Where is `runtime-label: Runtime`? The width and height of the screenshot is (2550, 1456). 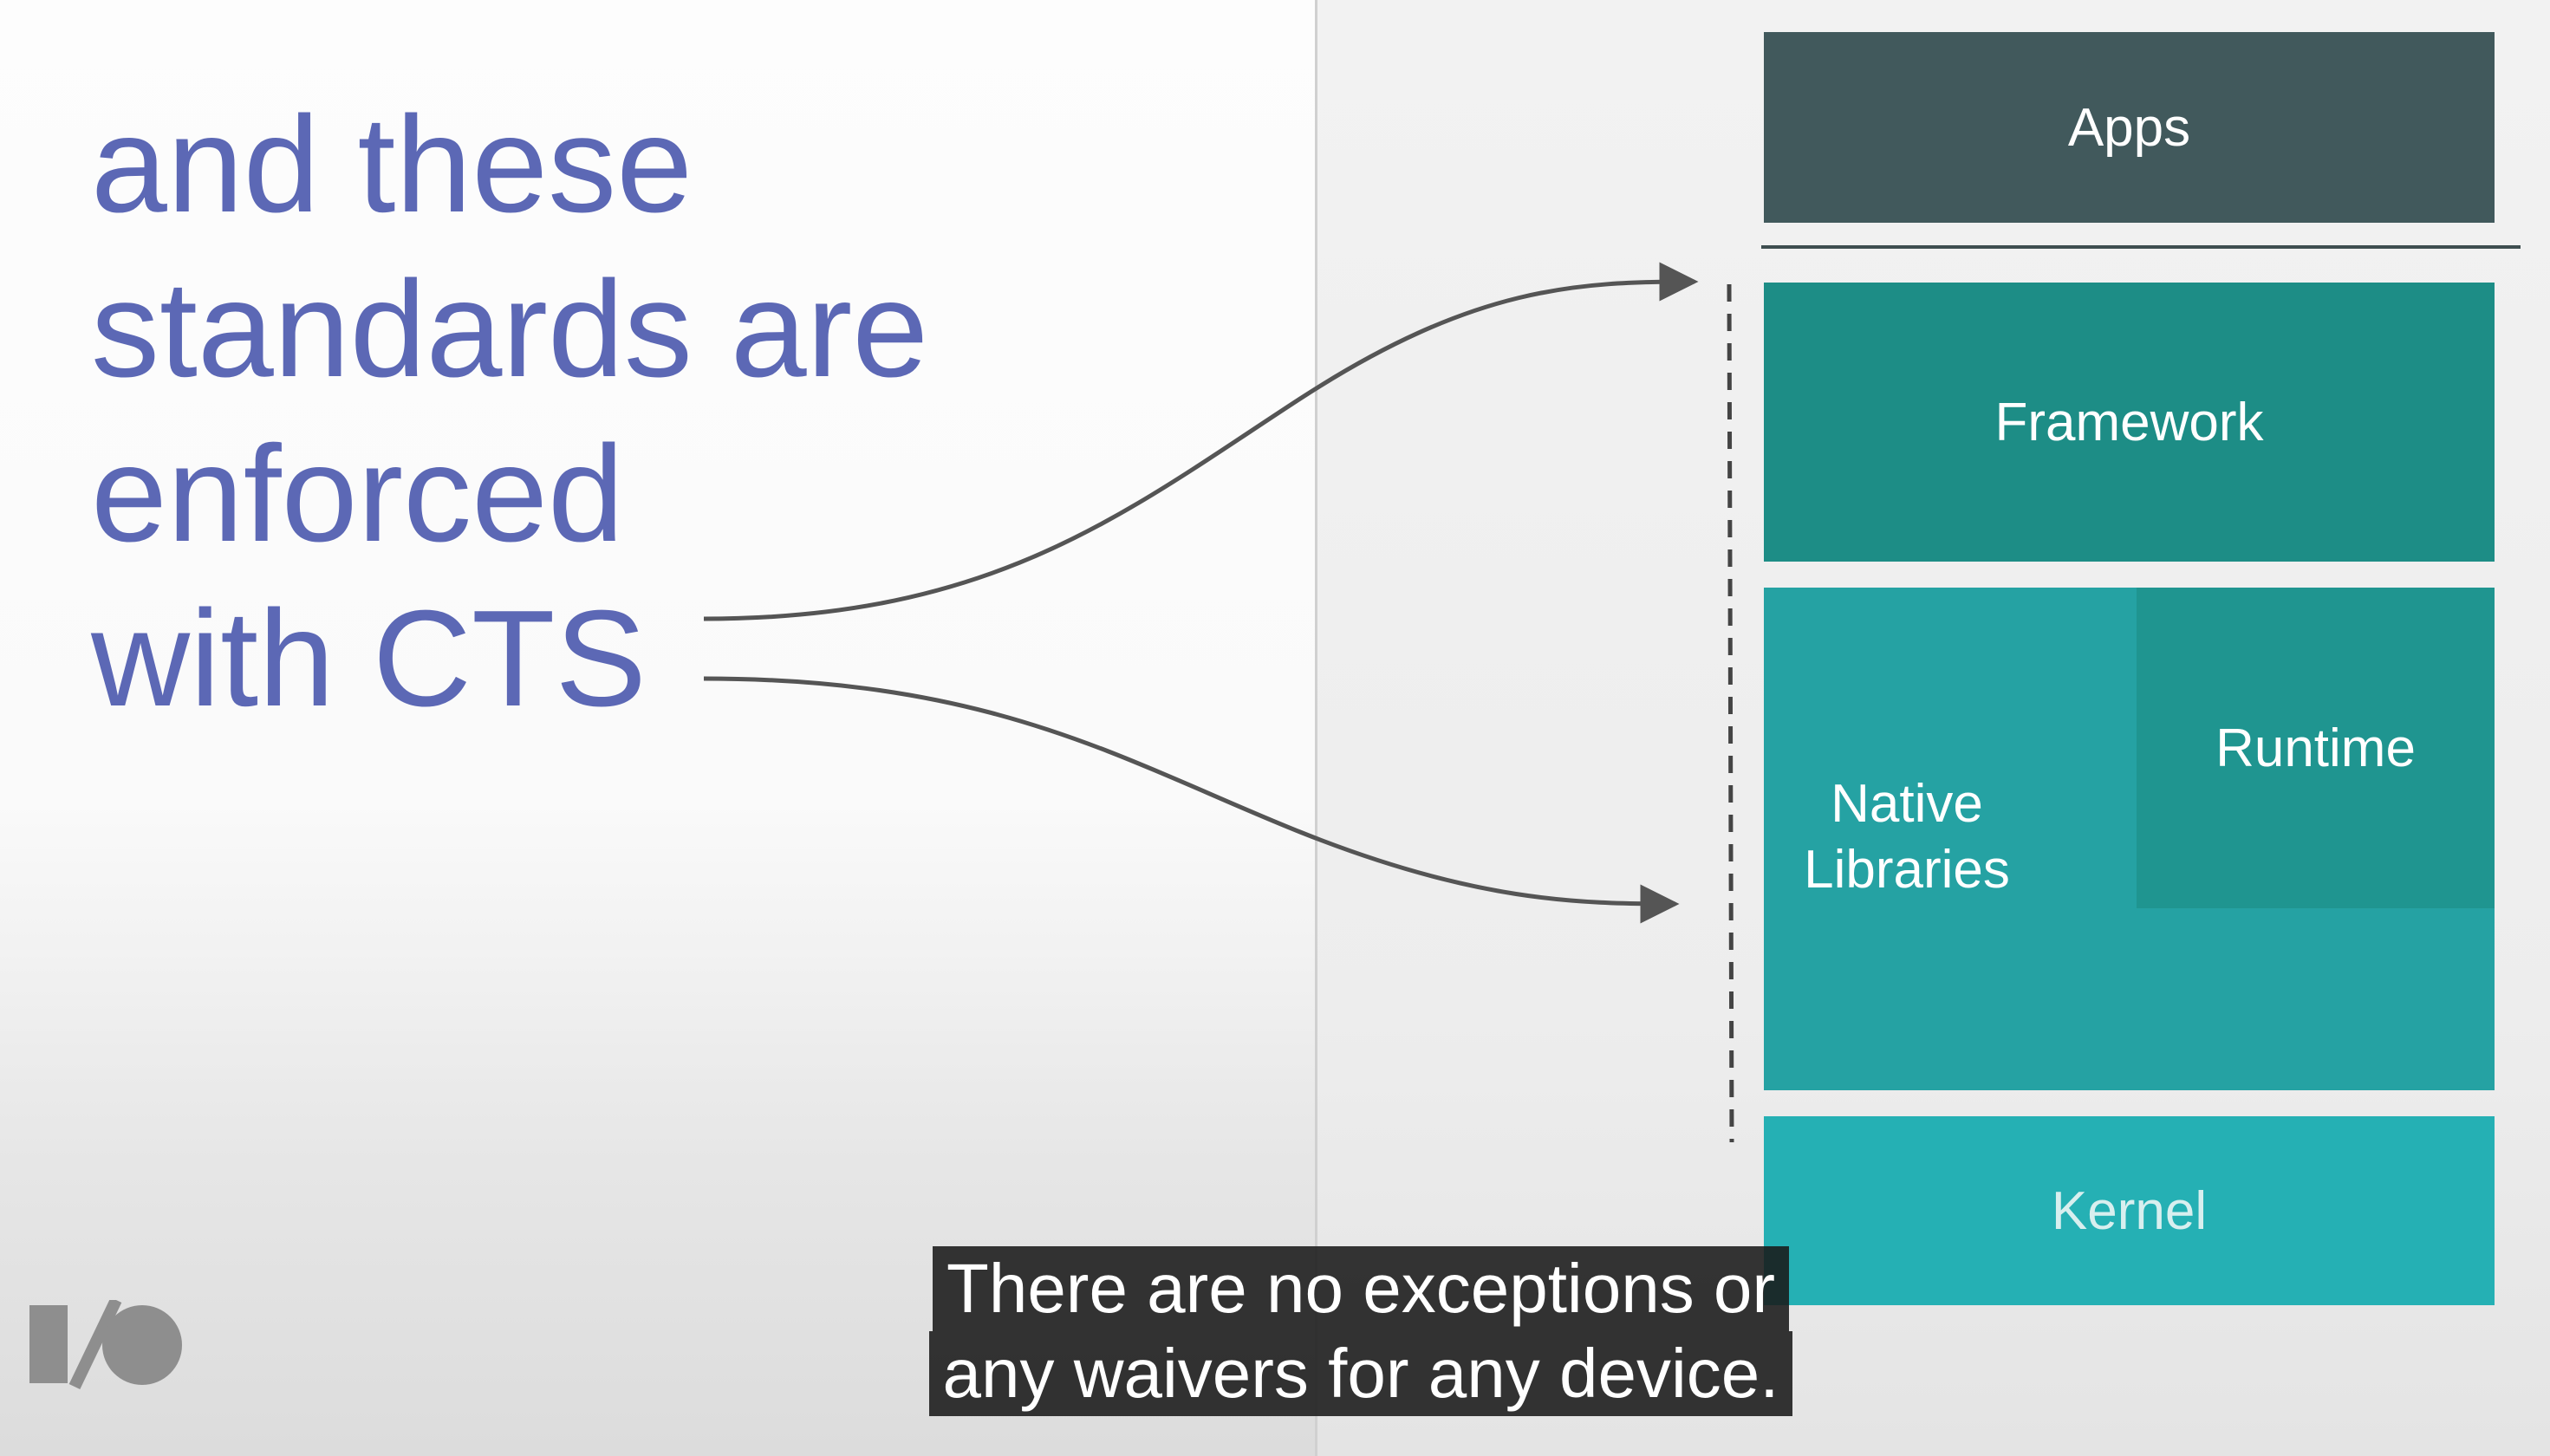
runtime-label: Runtime is located at coordinates (2315, 748).